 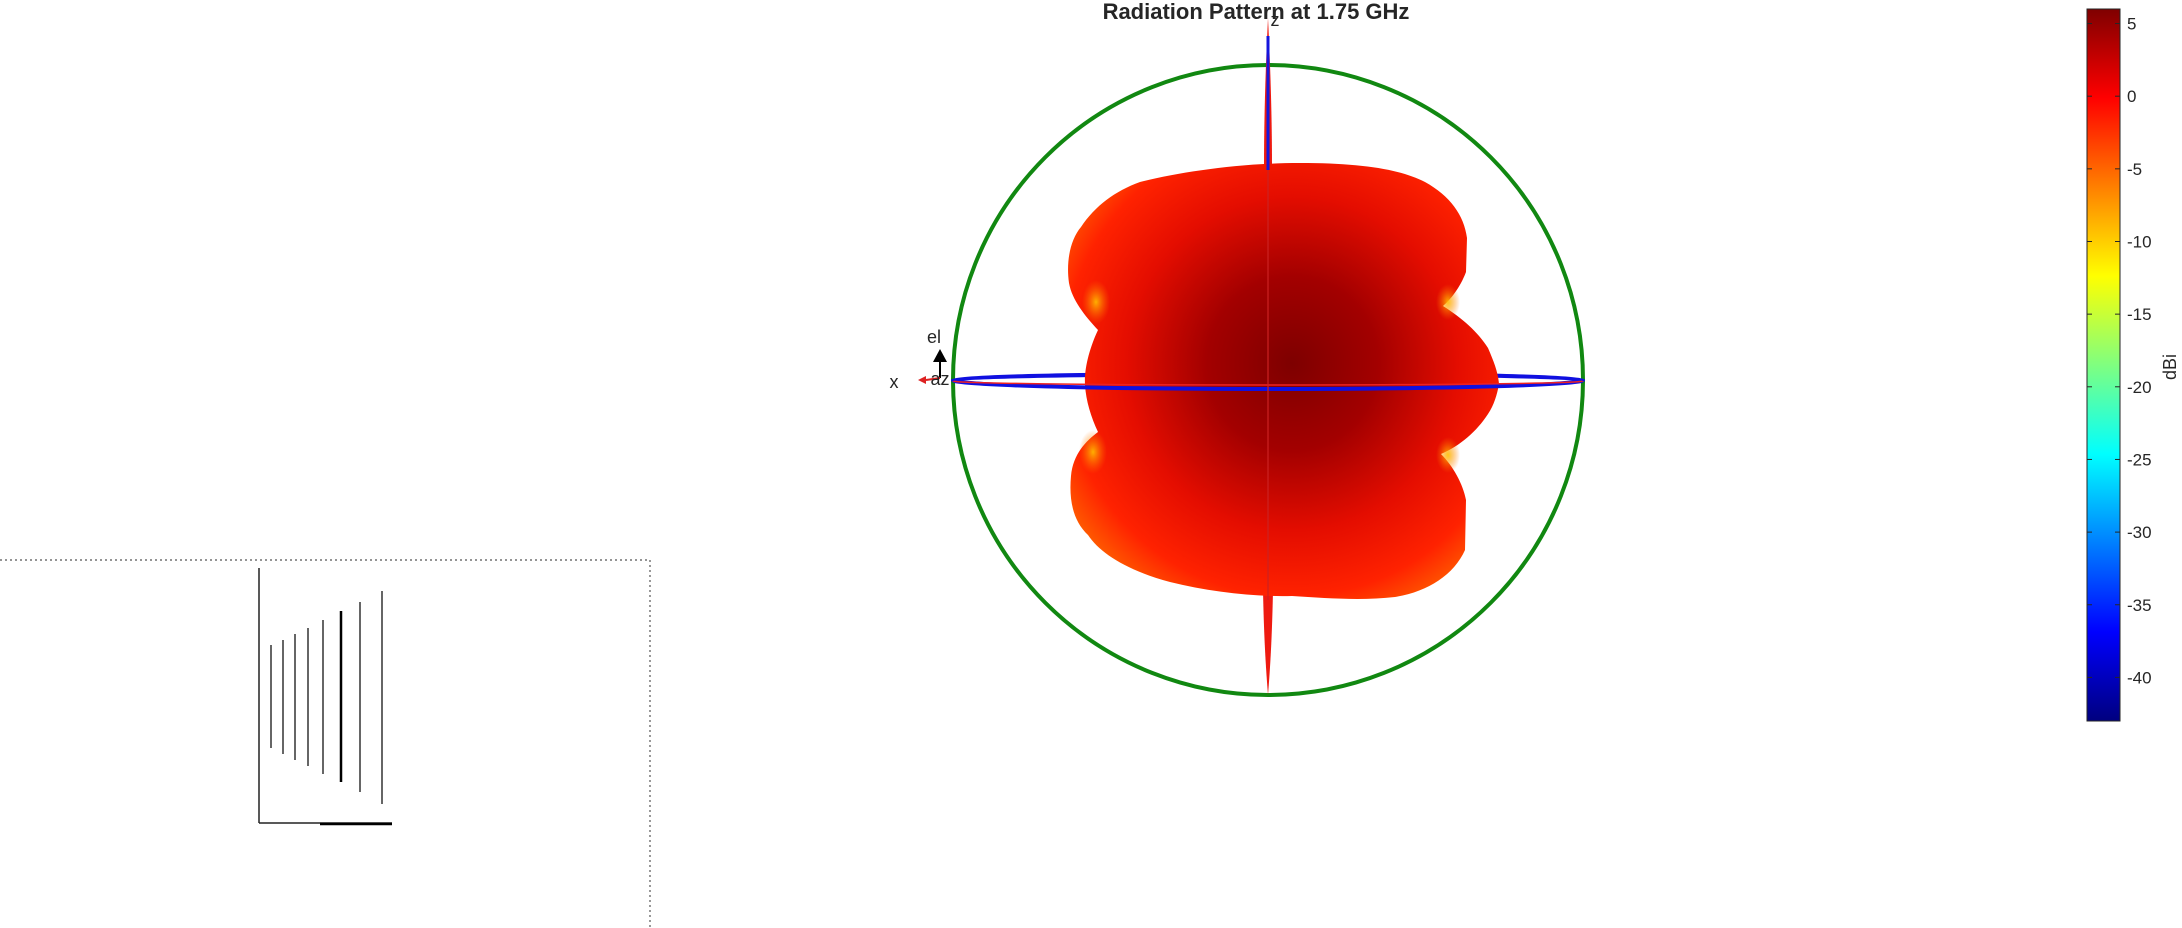 I want to click on colorbar-tick-label: -15, so click(x=2139, y=314).